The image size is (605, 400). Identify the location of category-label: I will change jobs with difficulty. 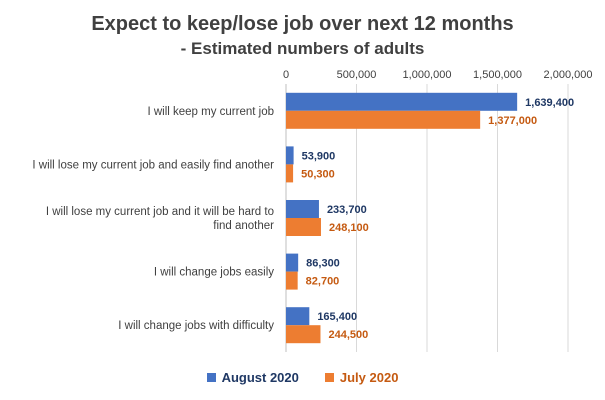
(196, 326).